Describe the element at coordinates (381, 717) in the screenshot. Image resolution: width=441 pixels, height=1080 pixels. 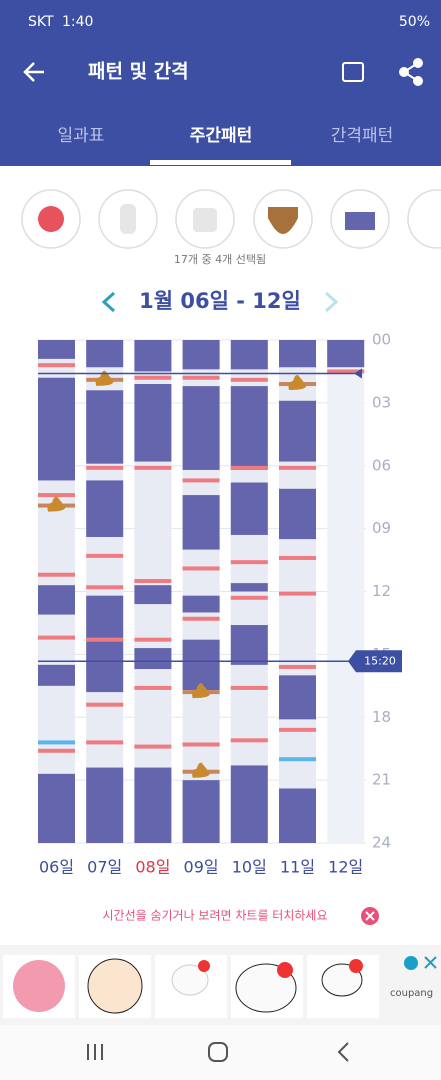
I see `y-tick-label: 18` at that location.